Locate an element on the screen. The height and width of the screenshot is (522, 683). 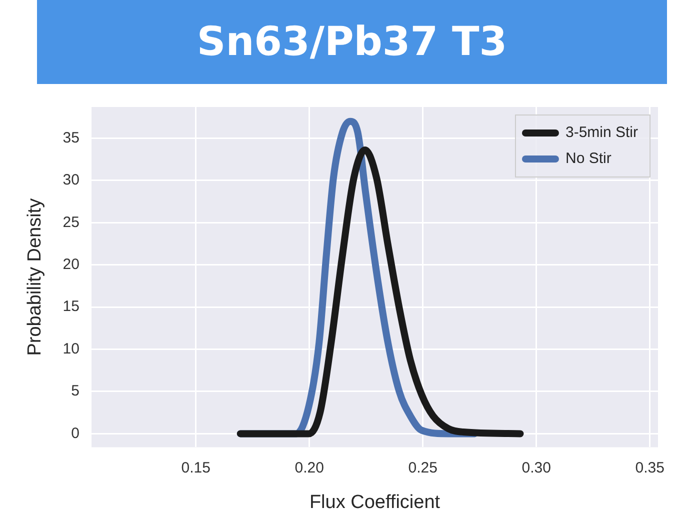
x-tick-label: 0.35 is located at coordinates (649, 467).